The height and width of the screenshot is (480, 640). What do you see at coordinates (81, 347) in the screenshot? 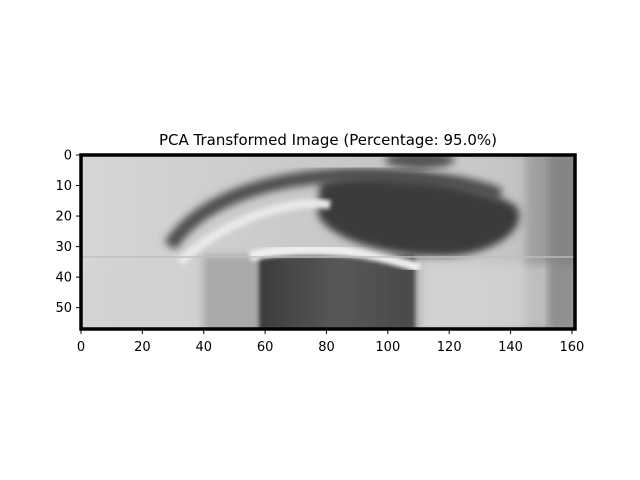
I see `x-tick-label: 0` at bounding box center [81, 347].